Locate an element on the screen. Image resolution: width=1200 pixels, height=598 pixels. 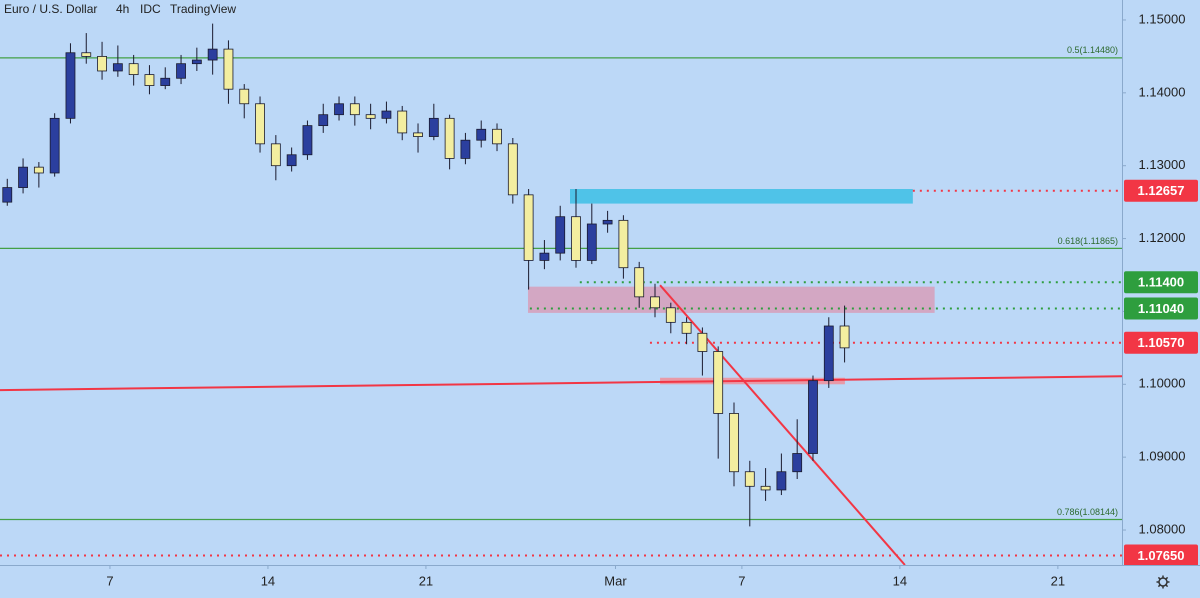
price-tag-label: 1.10570 is located at coordinates (1161, 342).